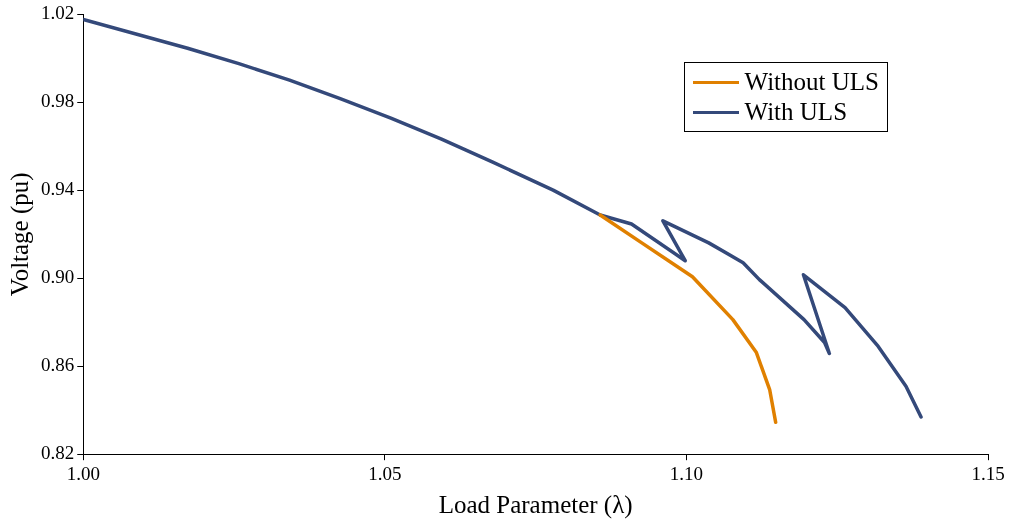 This screenshot has height=523, width=1014. What do you see at coordinates (58, 189) in the screenshot?
I see `y-tick-label: 0.94` at bounding box center [58, 189].